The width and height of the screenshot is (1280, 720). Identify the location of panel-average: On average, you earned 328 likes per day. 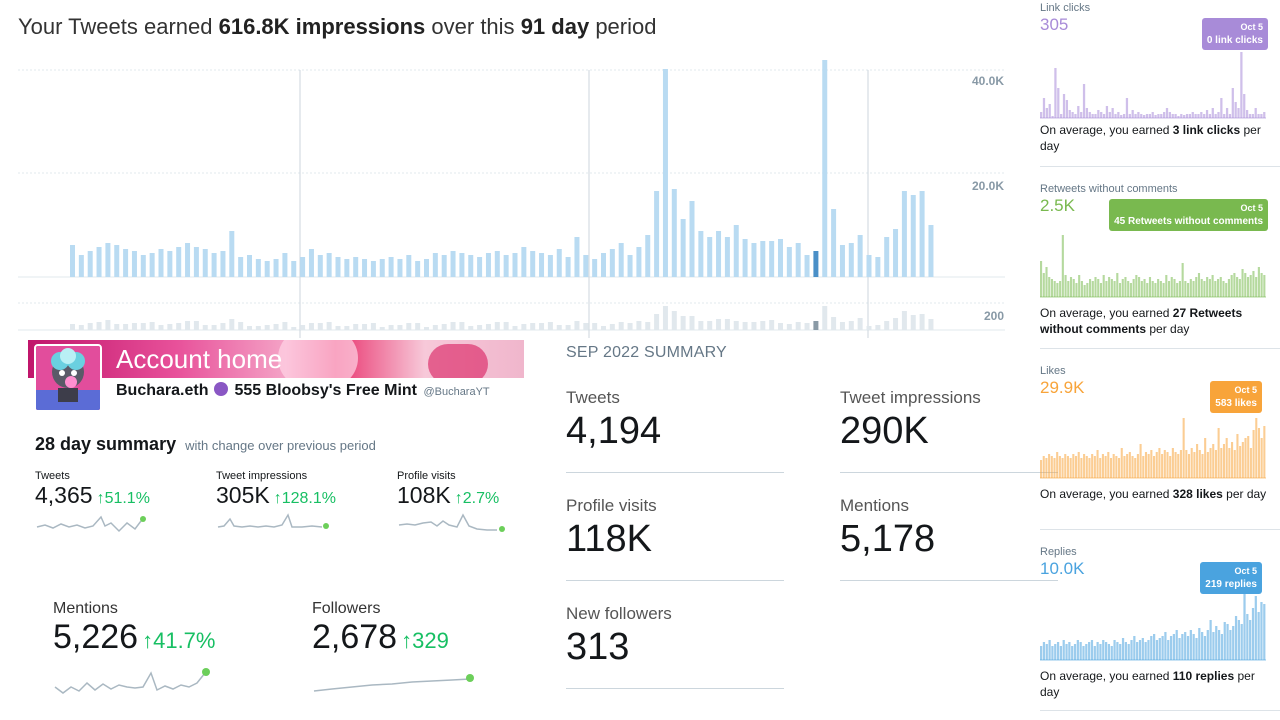
(1153, 494).